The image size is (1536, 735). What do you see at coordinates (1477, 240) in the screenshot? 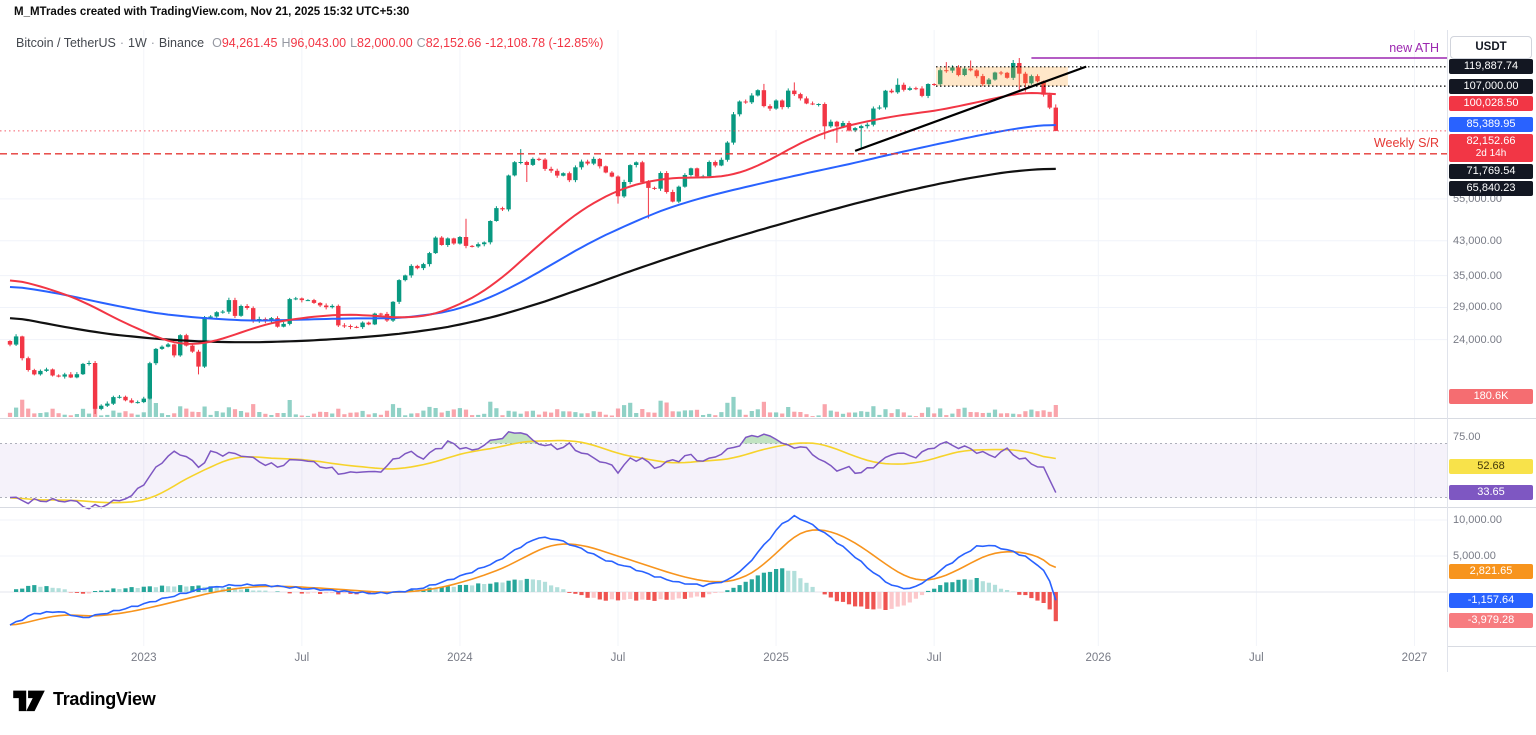
I see `scale-grid-label: 43,000.00` at bounding box center [1477, 240].